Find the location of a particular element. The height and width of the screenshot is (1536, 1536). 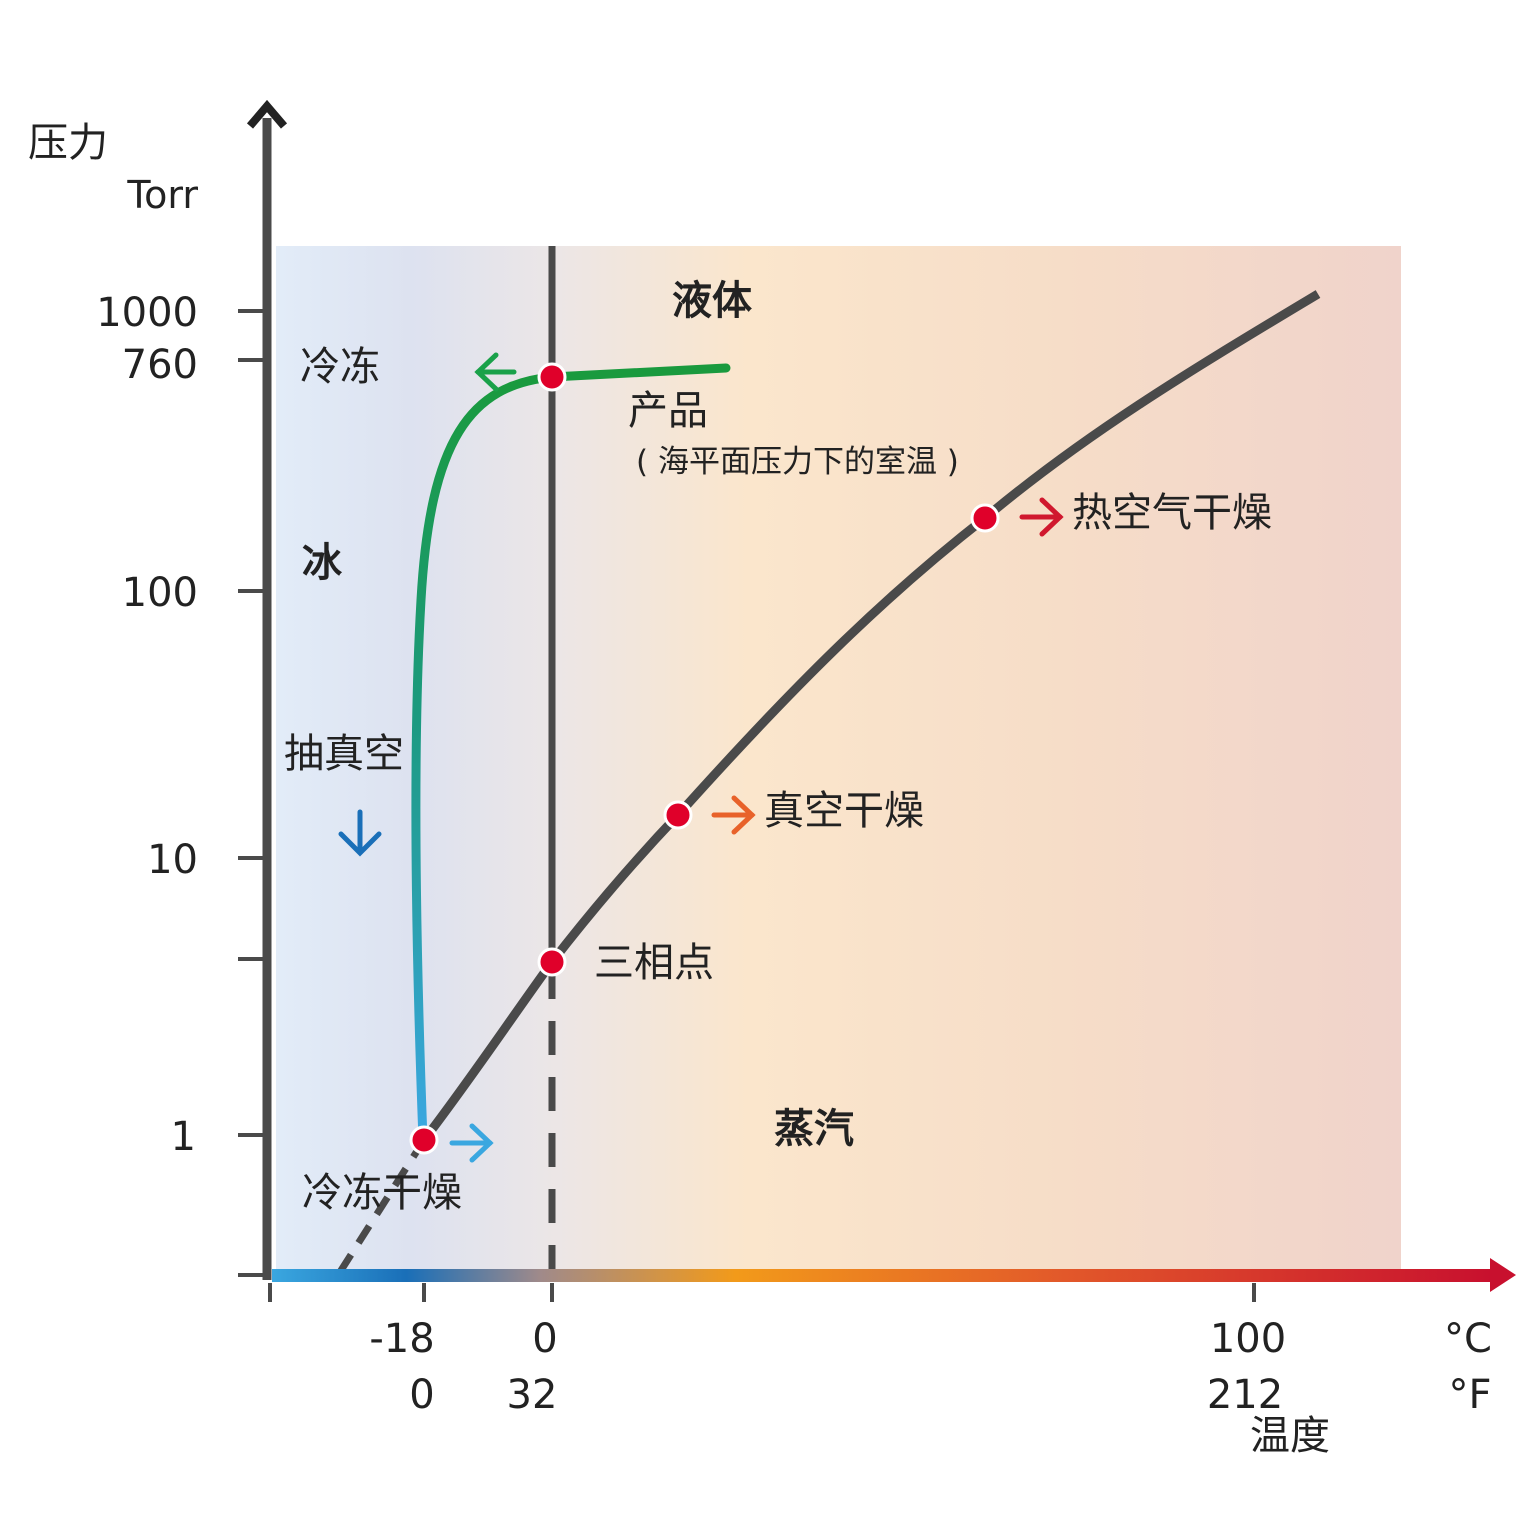

y-axis-arrow-icon is located at coordinates (267, 114).